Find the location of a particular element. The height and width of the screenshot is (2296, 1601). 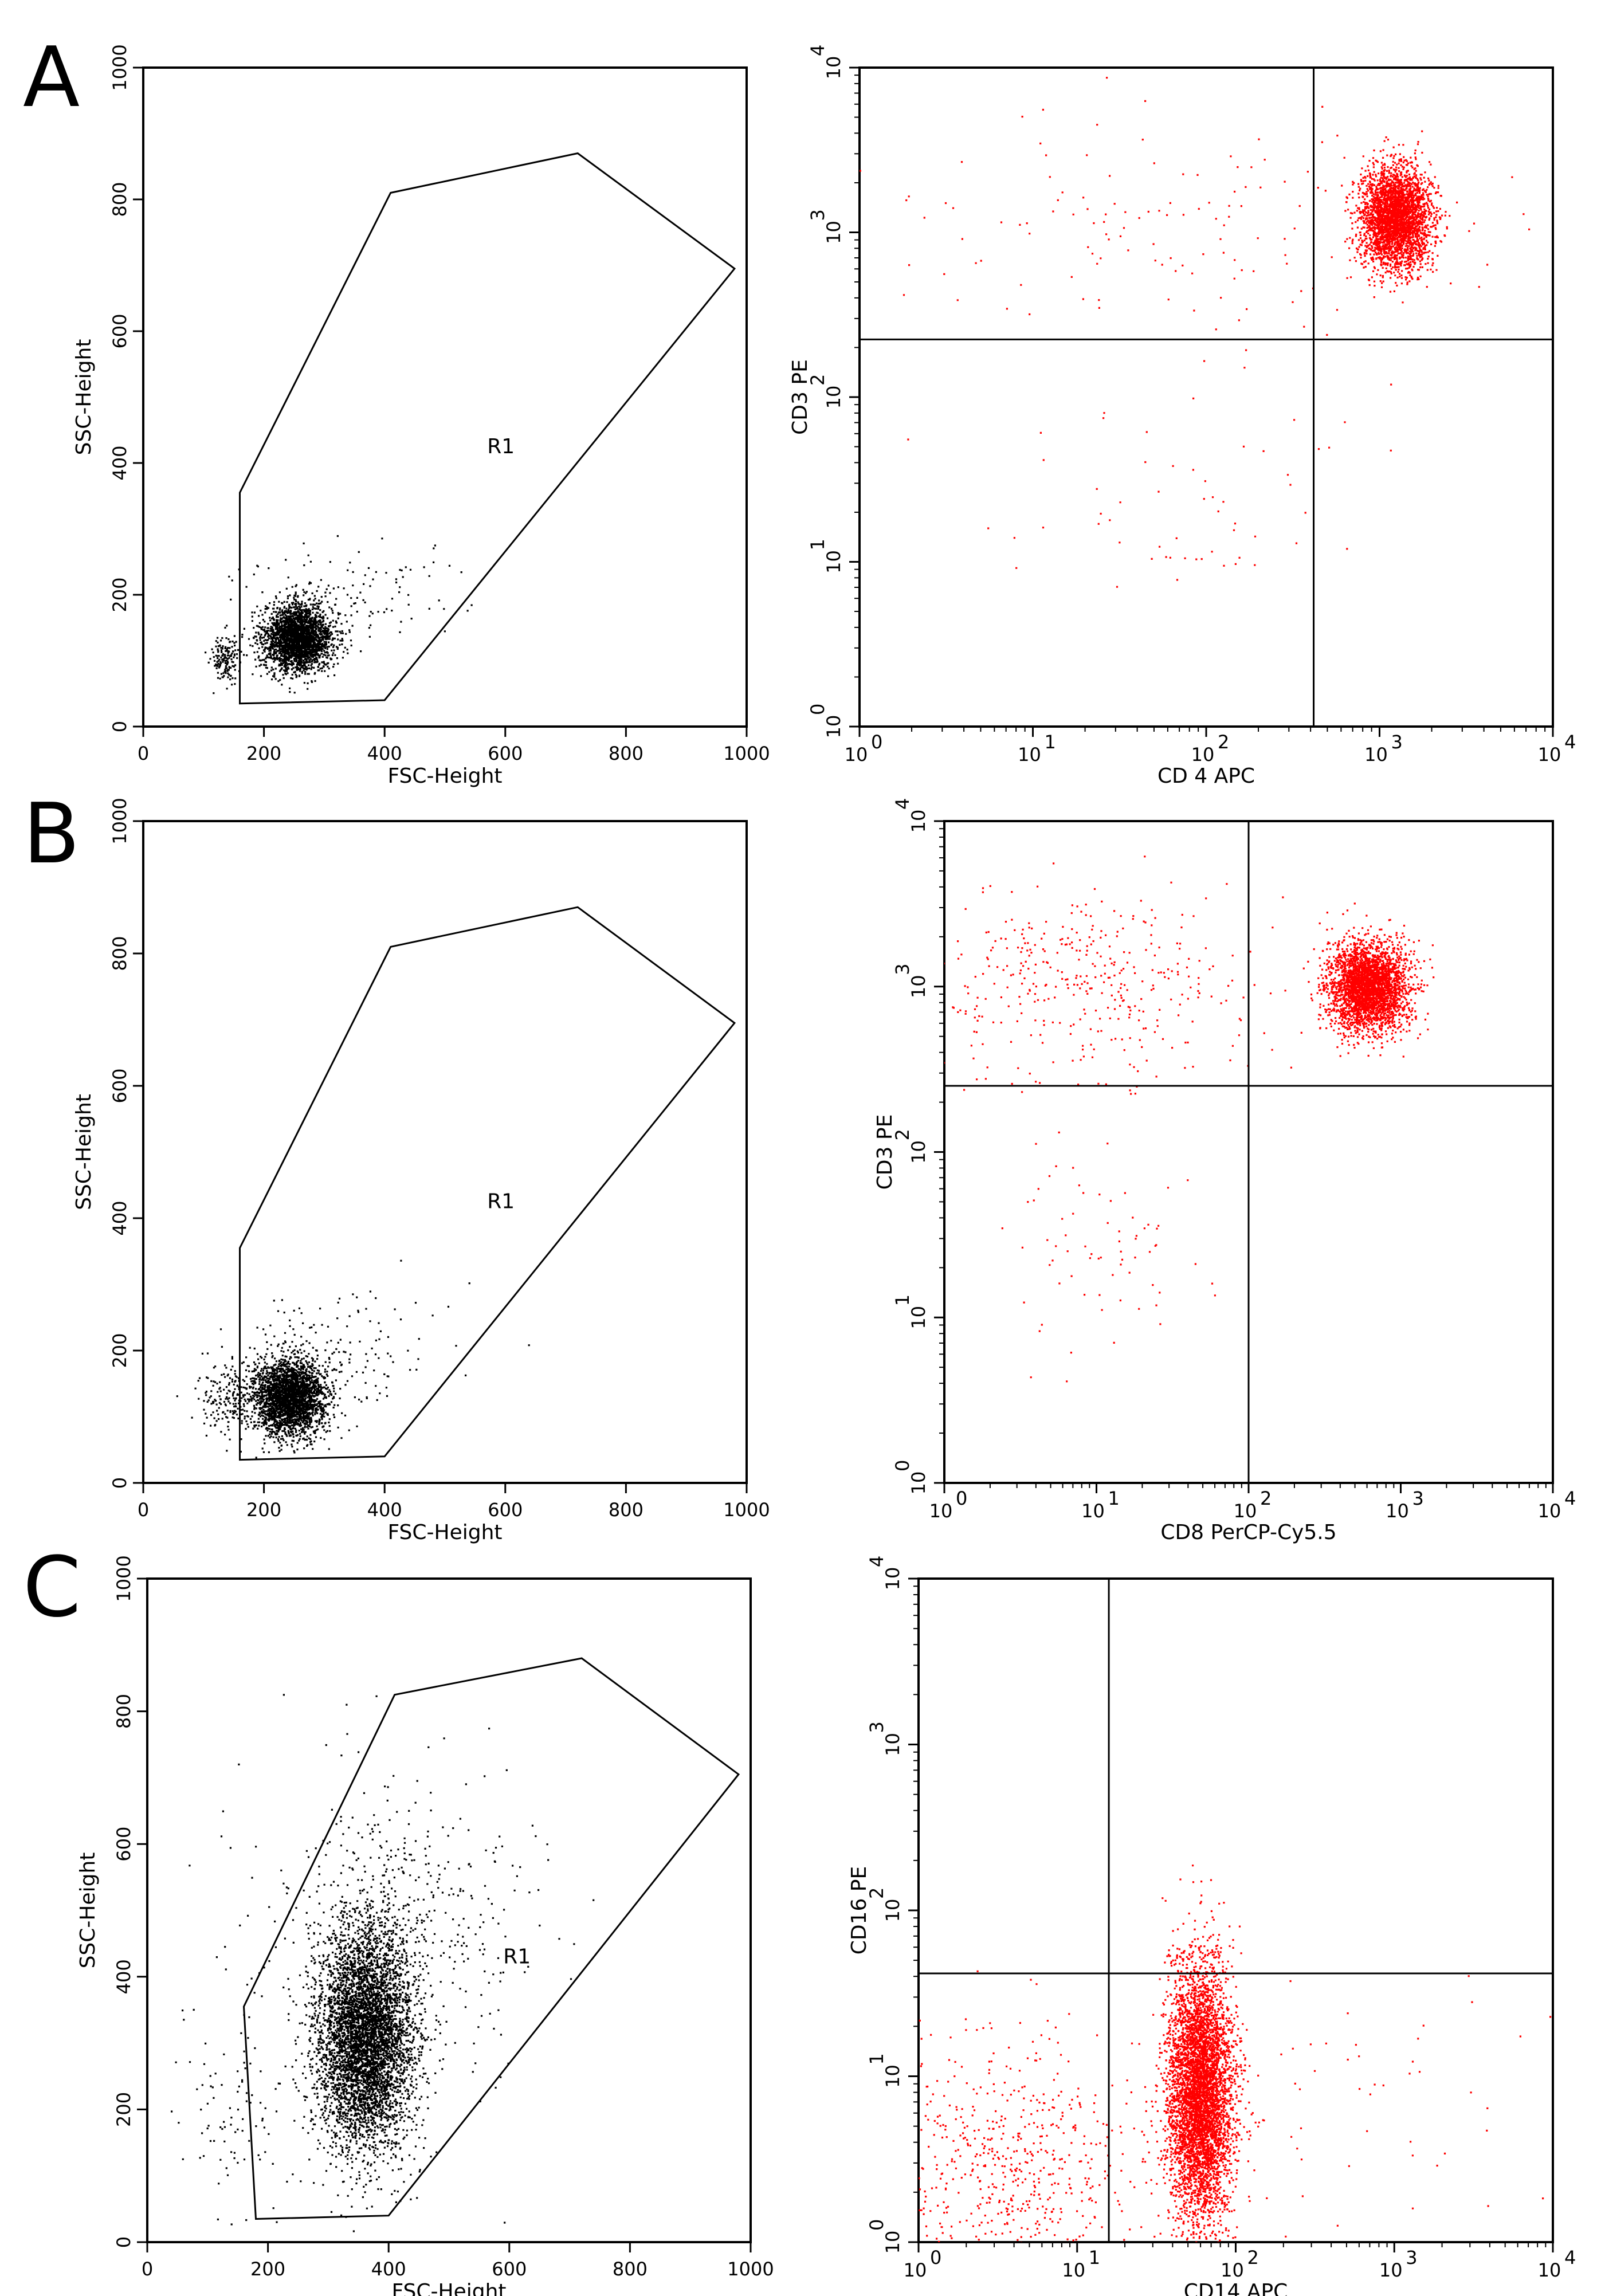

x-axis-title: CD8 PerCP-Cy5.5 is located at coordinates (1248, 1532).